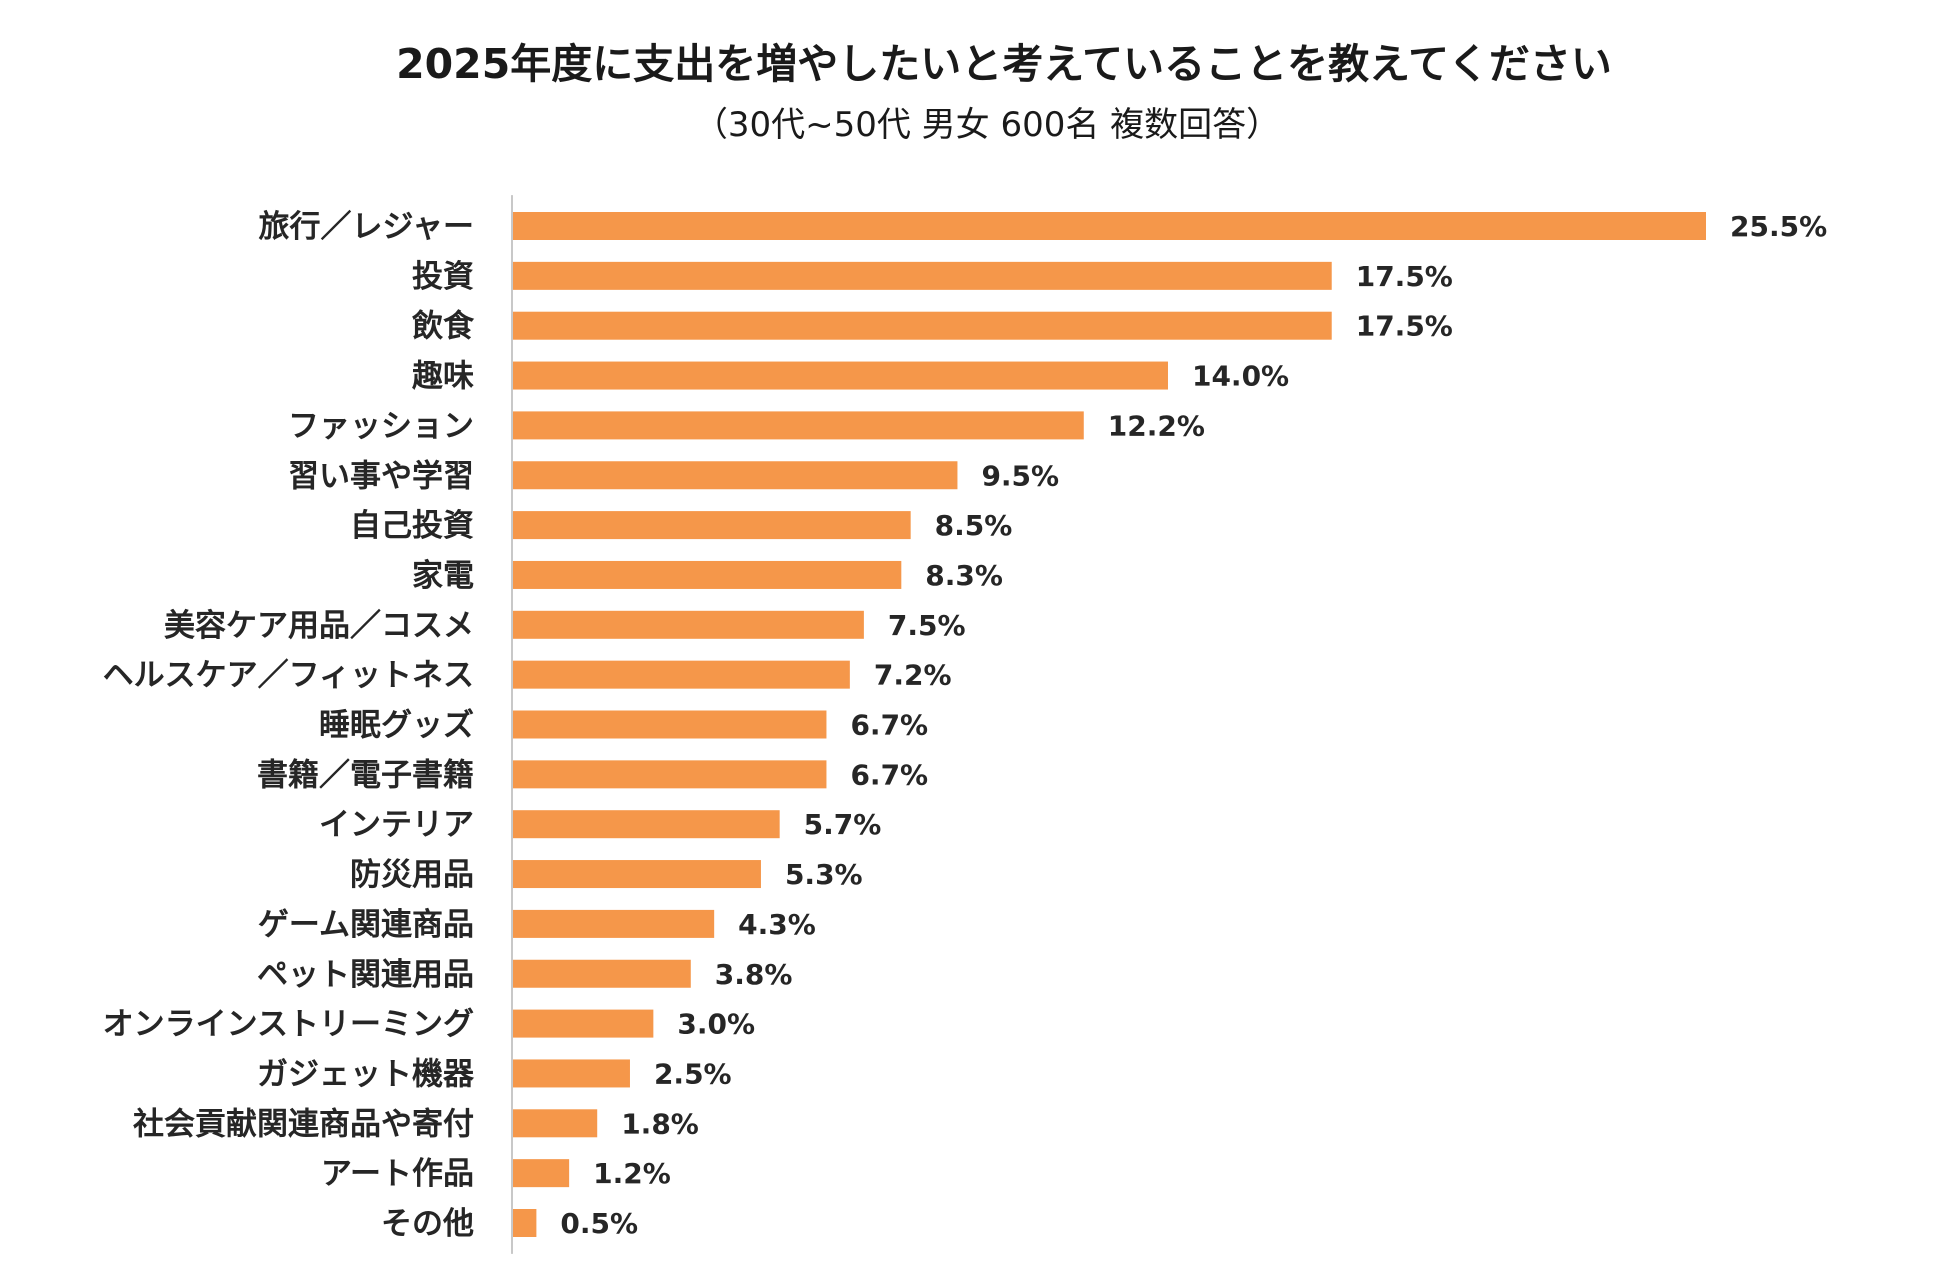  Describe the element at coordinates (319, 626) in the screenshot. I see `category-label: 美容ケア用品／コスメ` at that location.